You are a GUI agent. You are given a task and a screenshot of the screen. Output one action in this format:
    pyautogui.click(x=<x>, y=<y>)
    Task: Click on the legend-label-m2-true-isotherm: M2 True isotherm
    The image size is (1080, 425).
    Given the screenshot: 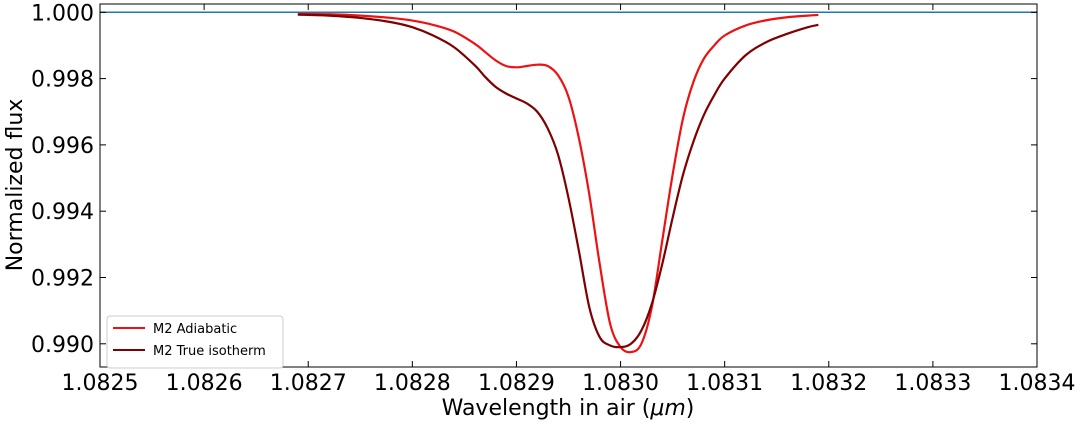 What is the action you would take?
    pyautogui.click(x=209, y=351)
    